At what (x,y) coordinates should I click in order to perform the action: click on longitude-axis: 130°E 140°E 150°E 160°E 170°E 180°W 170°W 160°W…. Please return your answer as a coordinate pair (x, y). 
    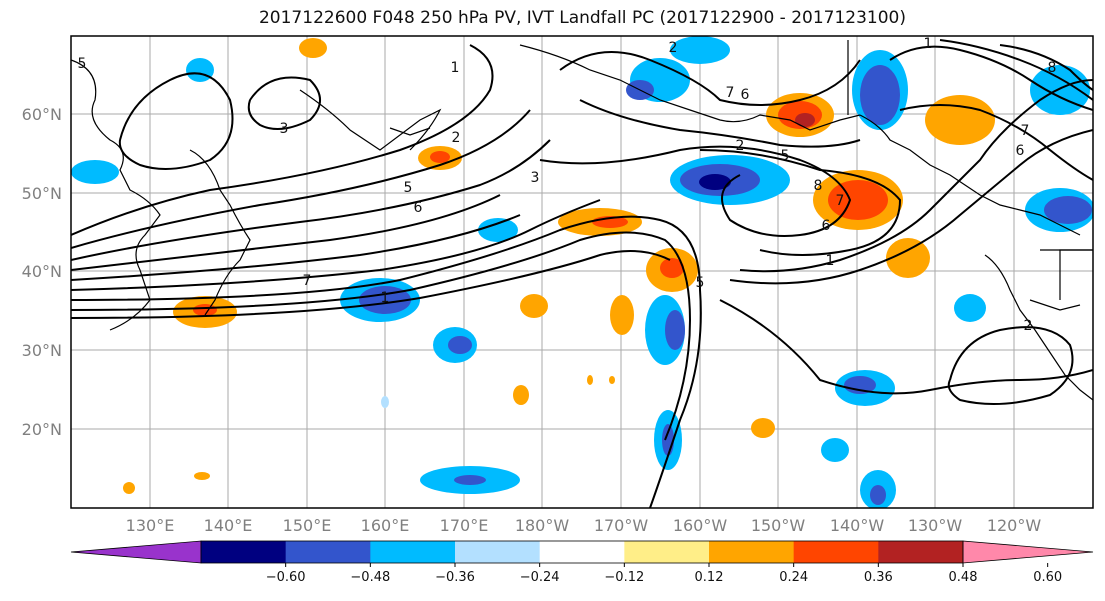
    Looking at the image, I should click on (584, 525).